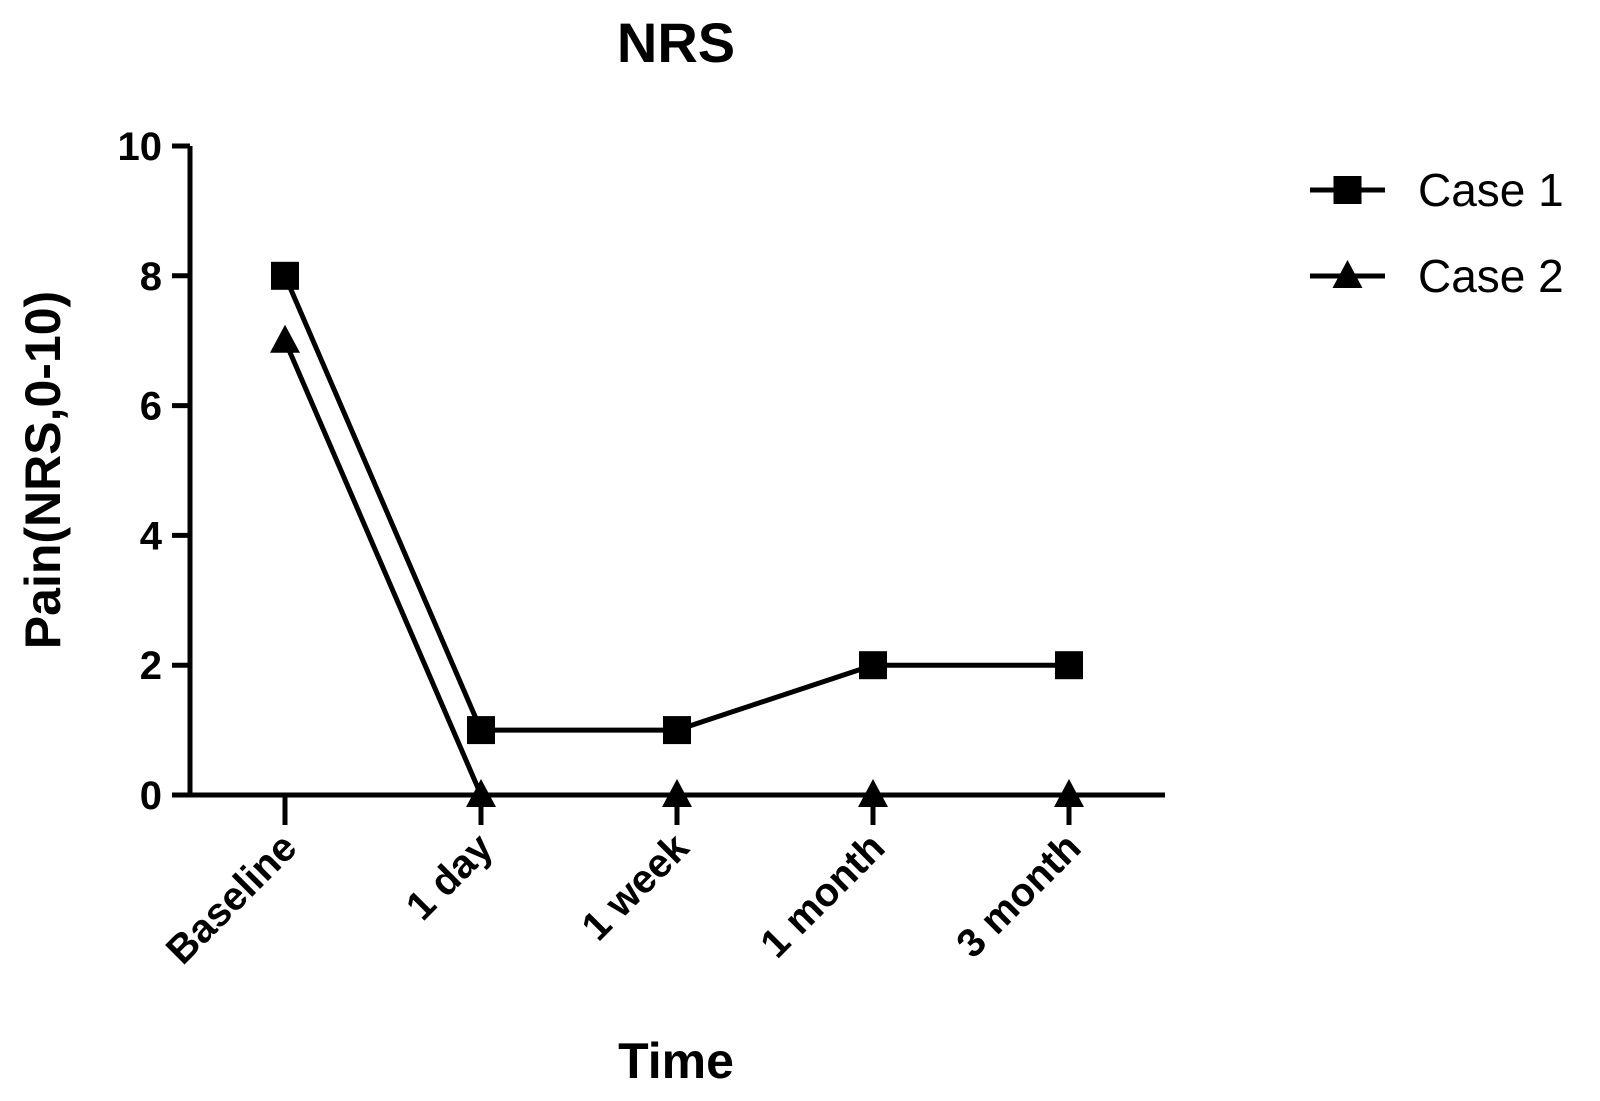  What do you see at coordinates (151, 796) in the screenshot?
I see `y-tick-label: 0` at bounding box center [151, 796].